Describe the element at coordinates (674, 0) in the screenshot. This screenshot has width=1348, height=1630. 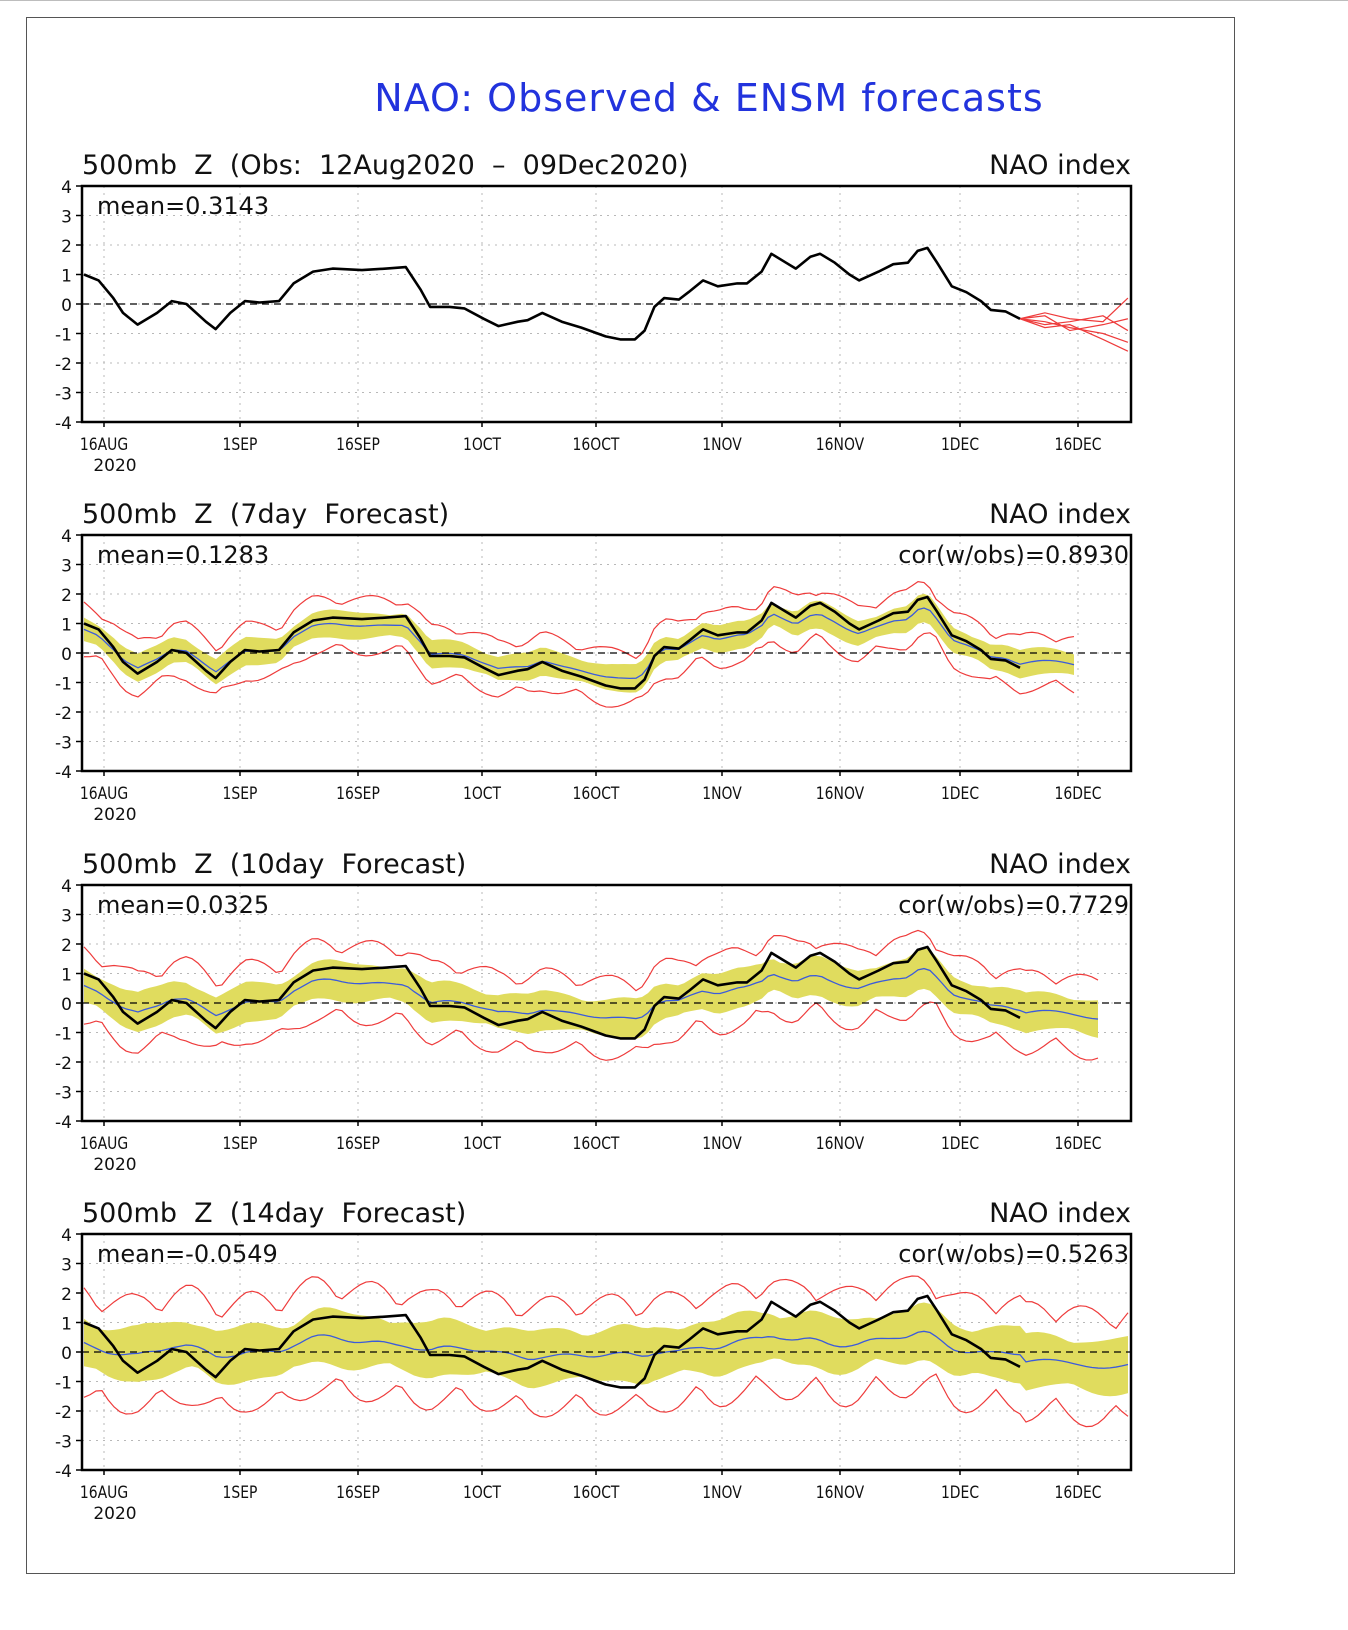
I see `top-divider` at that location.